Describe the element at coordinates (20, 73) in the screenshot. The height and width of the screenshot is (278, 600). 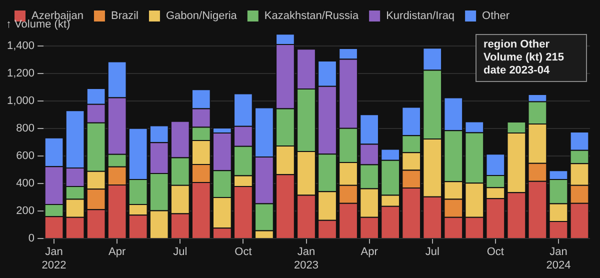
I see `y-tick-label: 1,200` at that location.